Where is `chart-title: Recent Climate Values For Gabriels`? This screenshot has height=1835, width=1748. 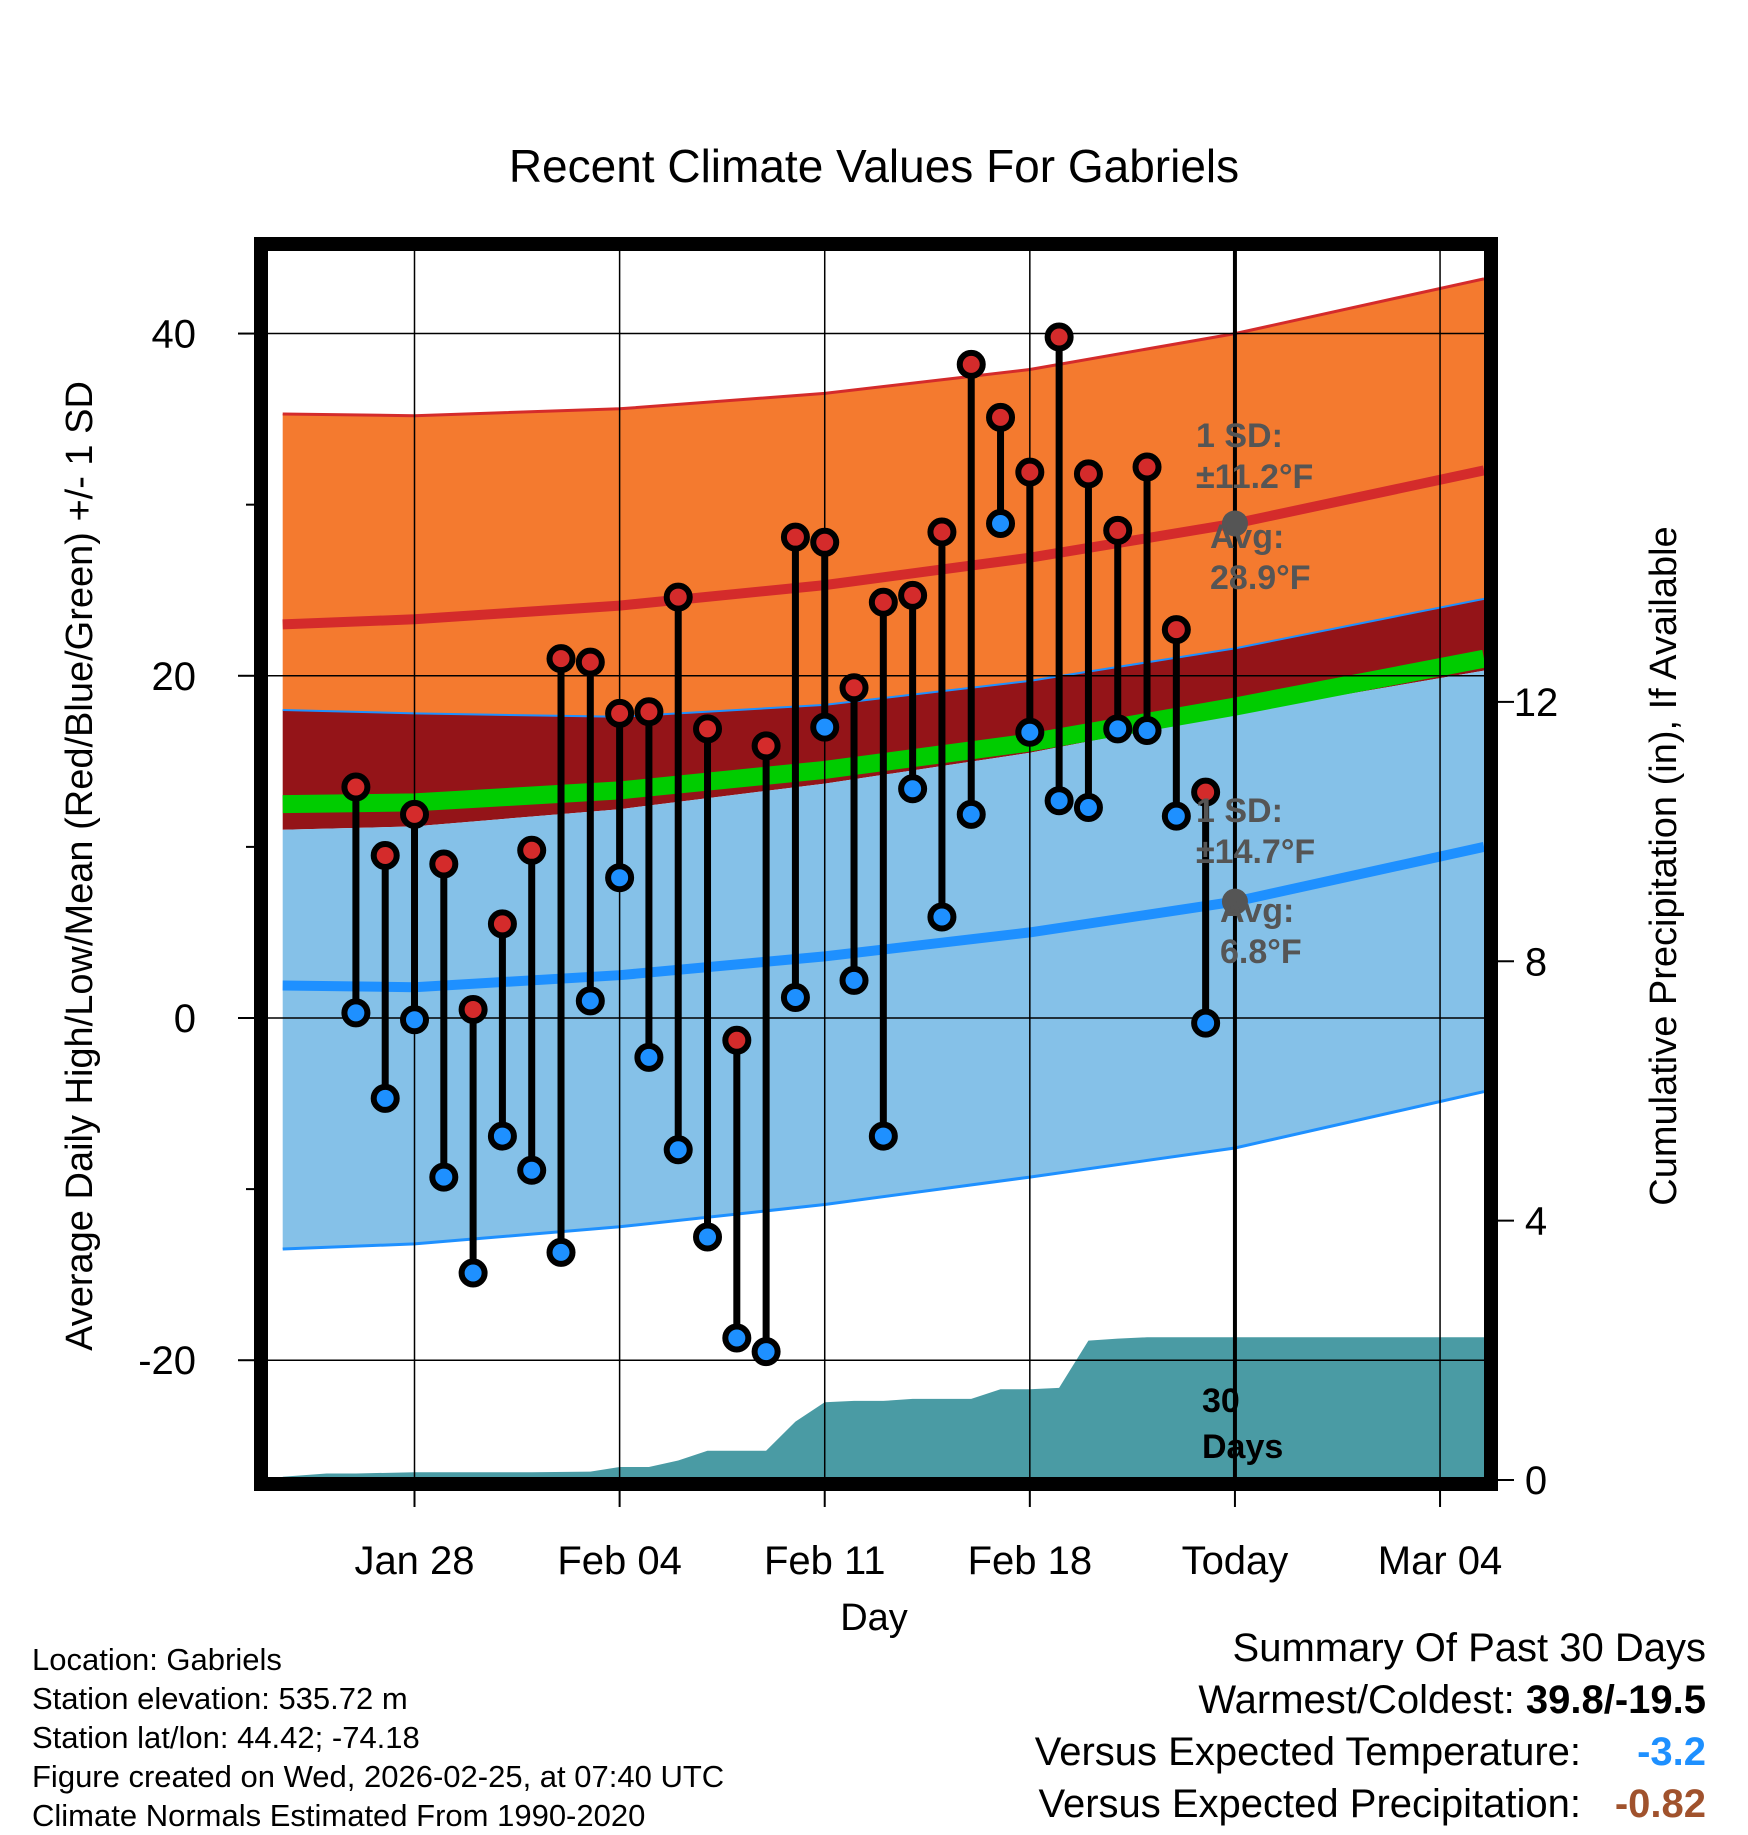
chart-title: Recent Climate Values For Gabriels is located at coordinates (874, 166).